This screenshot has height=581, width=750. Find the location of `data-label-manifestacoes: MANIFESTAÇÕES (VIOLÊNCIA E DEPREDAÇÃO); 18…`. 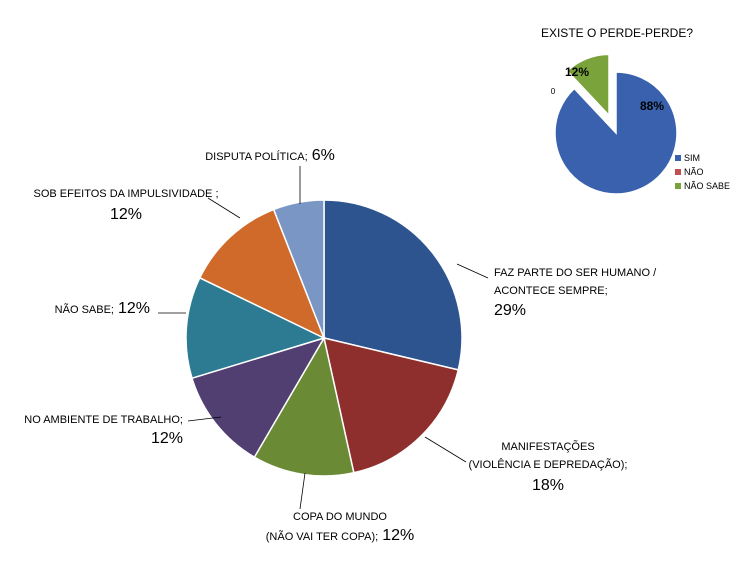

data-label-manifestacoes: MANIFESTAÇÕES (VIOLÊNCIA E DEPREDAÇÃO); 18… is located at coordinates (548, 467).